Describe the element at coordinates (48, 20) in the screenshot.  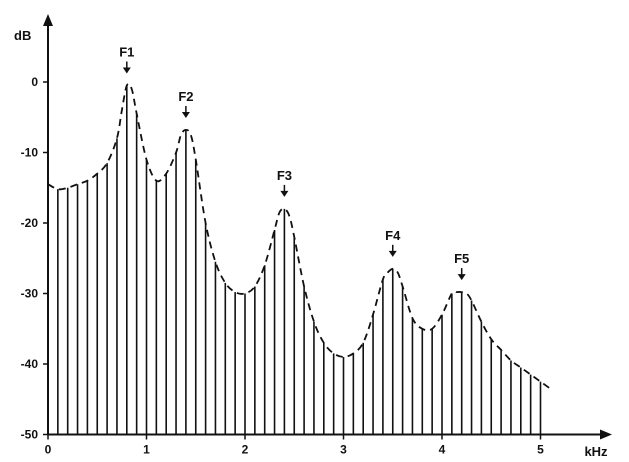
I see `y-axis-arrow-icon` at that location.